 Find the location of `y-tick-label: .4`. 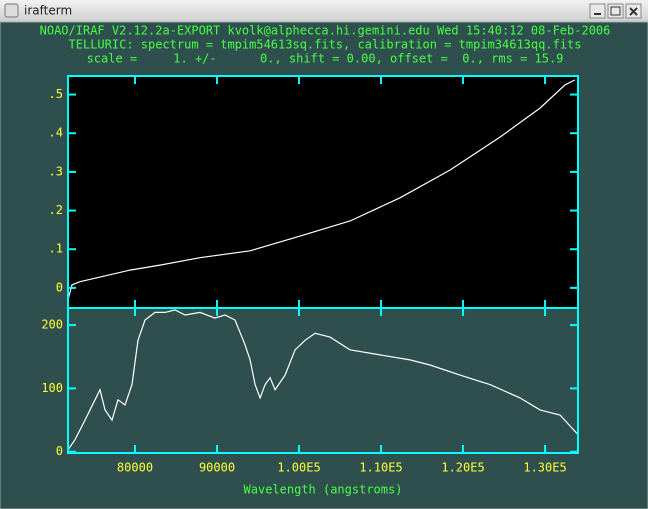

y-tick-label: .4 is located at coordinates (56, 133).